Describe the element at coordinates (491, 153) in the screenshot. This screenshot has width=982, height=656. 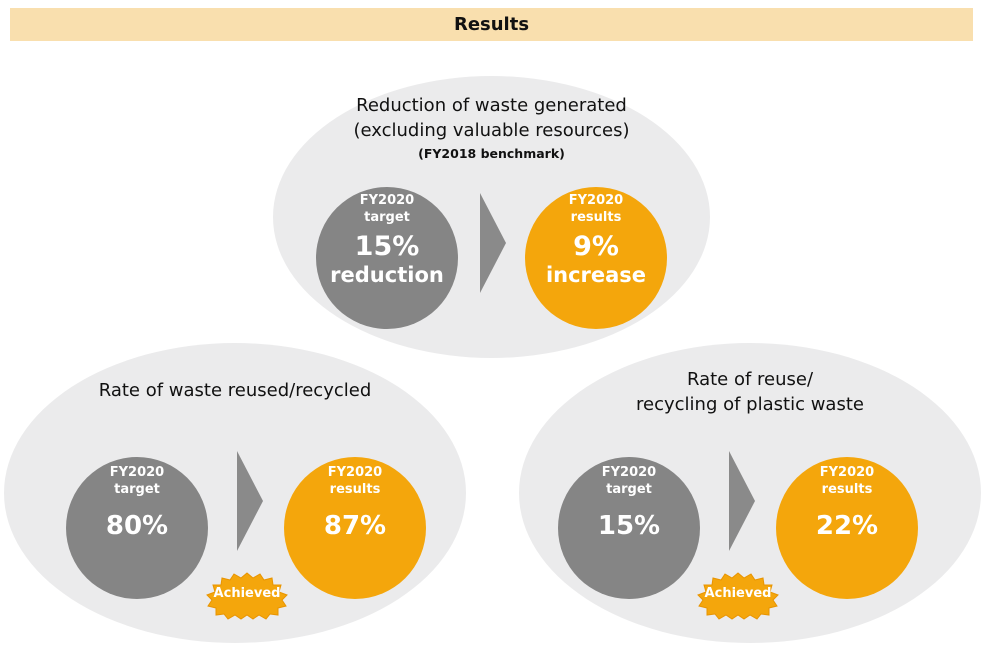
I see `benchmark-note: (FY2018 benchmark)` at that location.